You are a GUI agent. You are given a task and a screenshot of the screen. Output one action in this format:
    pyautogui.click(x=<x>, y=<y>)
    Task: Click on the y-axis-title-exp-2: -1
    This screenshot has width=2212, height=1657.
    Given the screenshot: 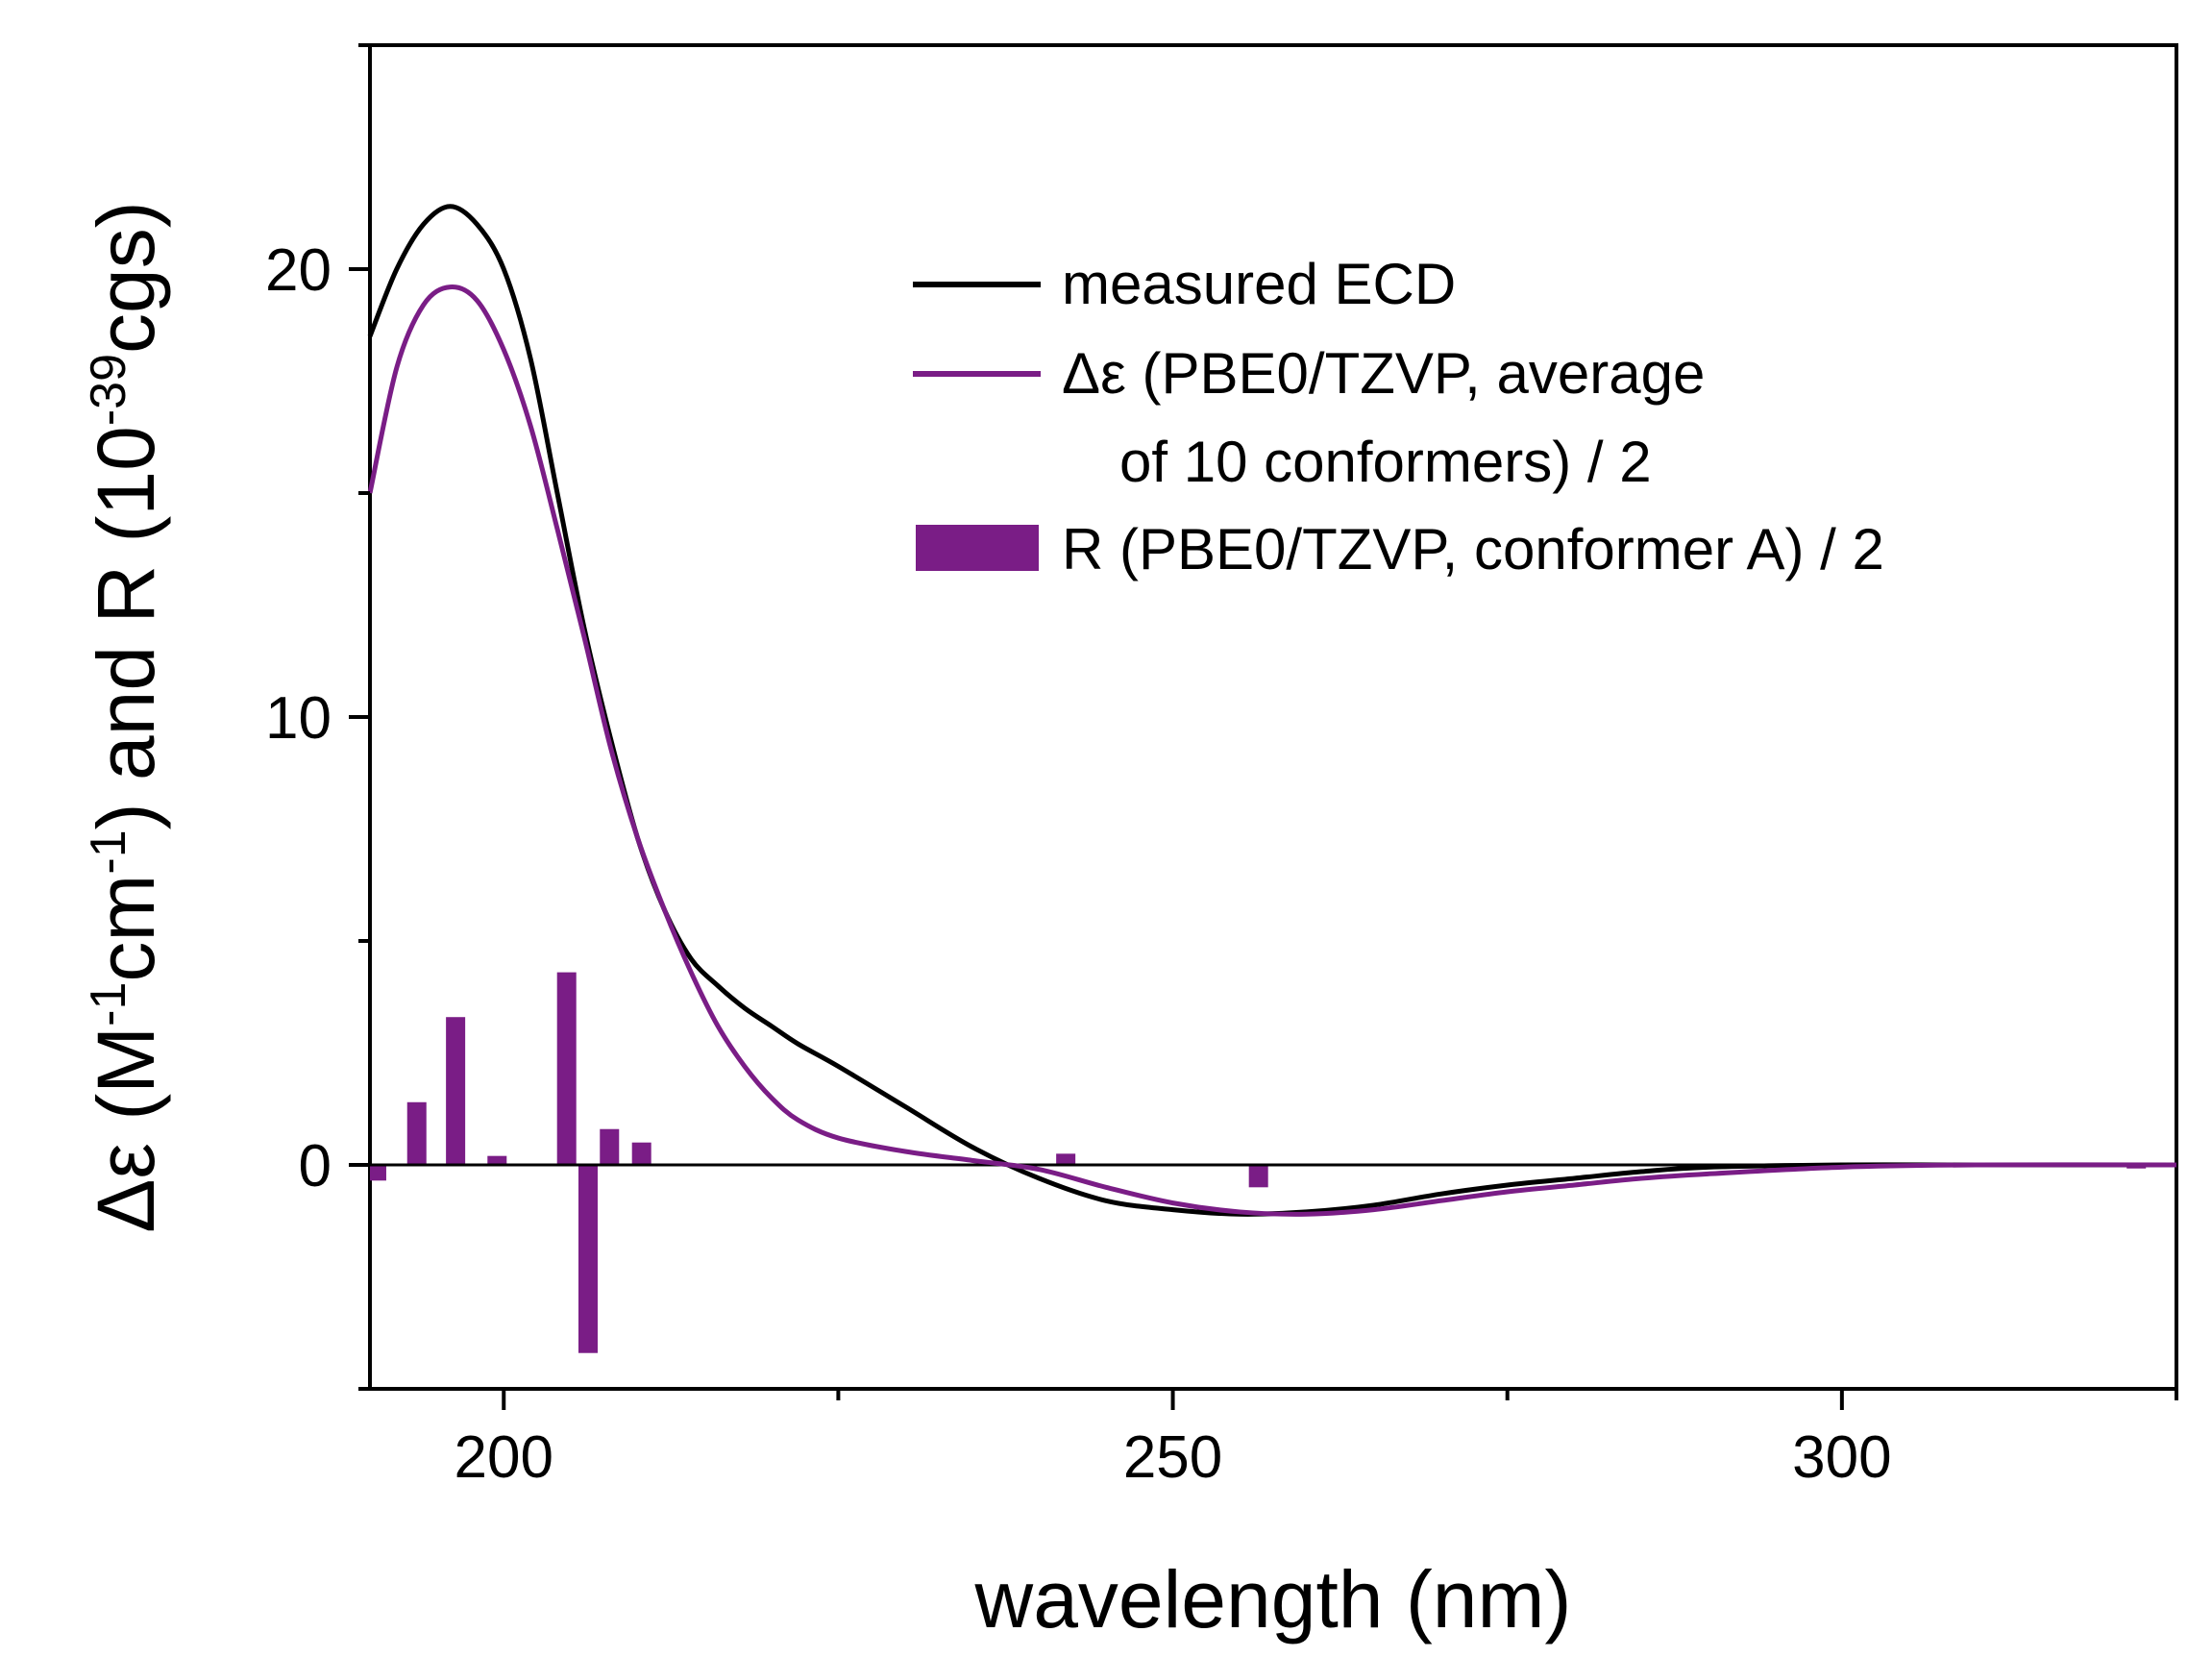 What is the action you would take?
    pyautogui.click(x=108, y=851)
    